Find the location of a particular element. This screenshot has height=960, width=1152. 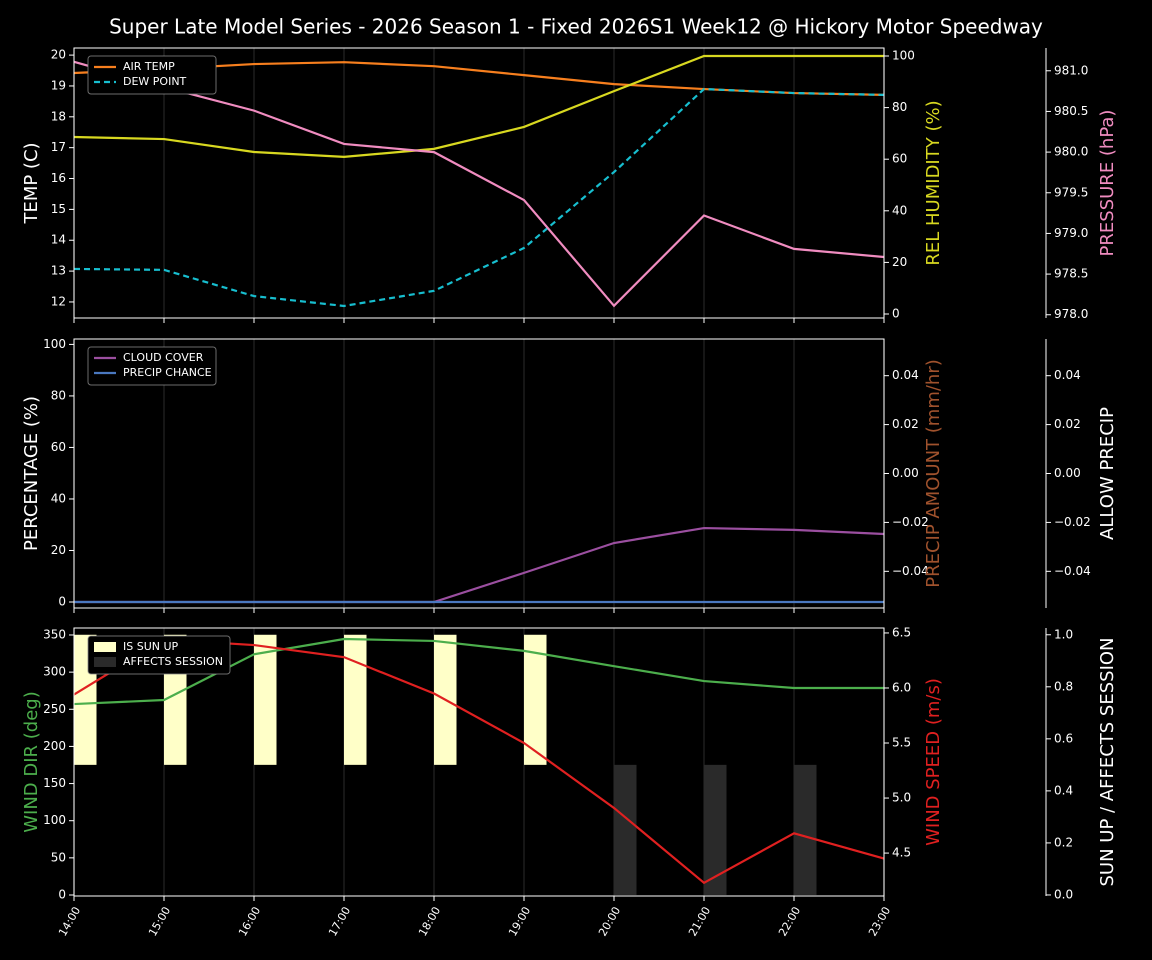

y2-tick-label: 0.02 is located at coordinates (905, 424).